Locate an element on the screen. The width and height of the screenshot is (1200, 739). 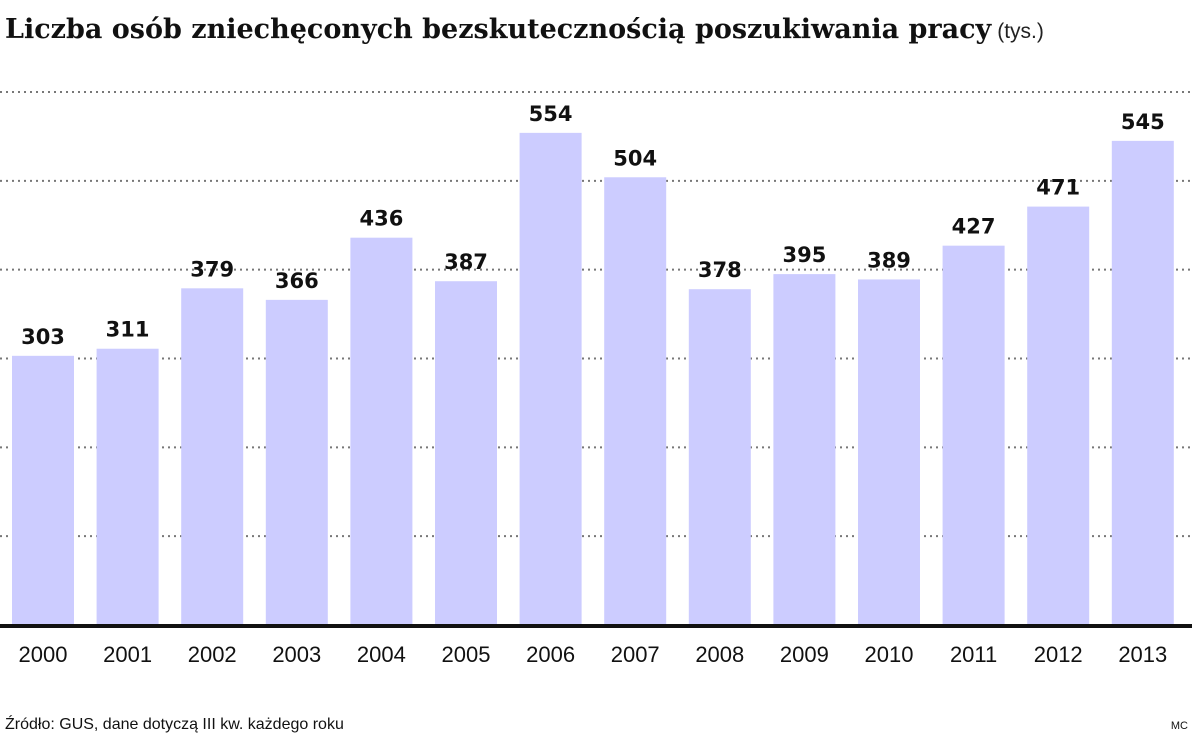
value-label-2011: 427 is located at coordinates (974, 227).